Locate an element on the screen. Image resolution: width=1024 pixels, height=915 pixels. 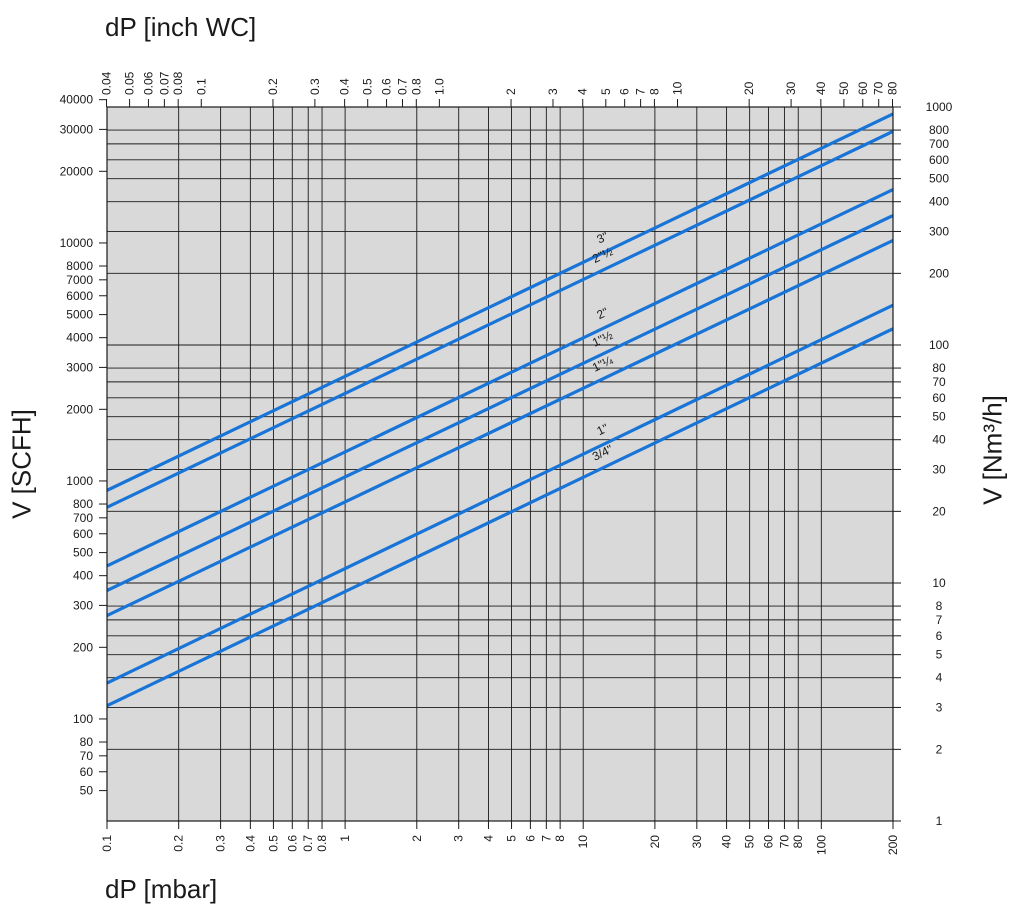
top-tick-label: 6 is located at coordinates (625, 91).